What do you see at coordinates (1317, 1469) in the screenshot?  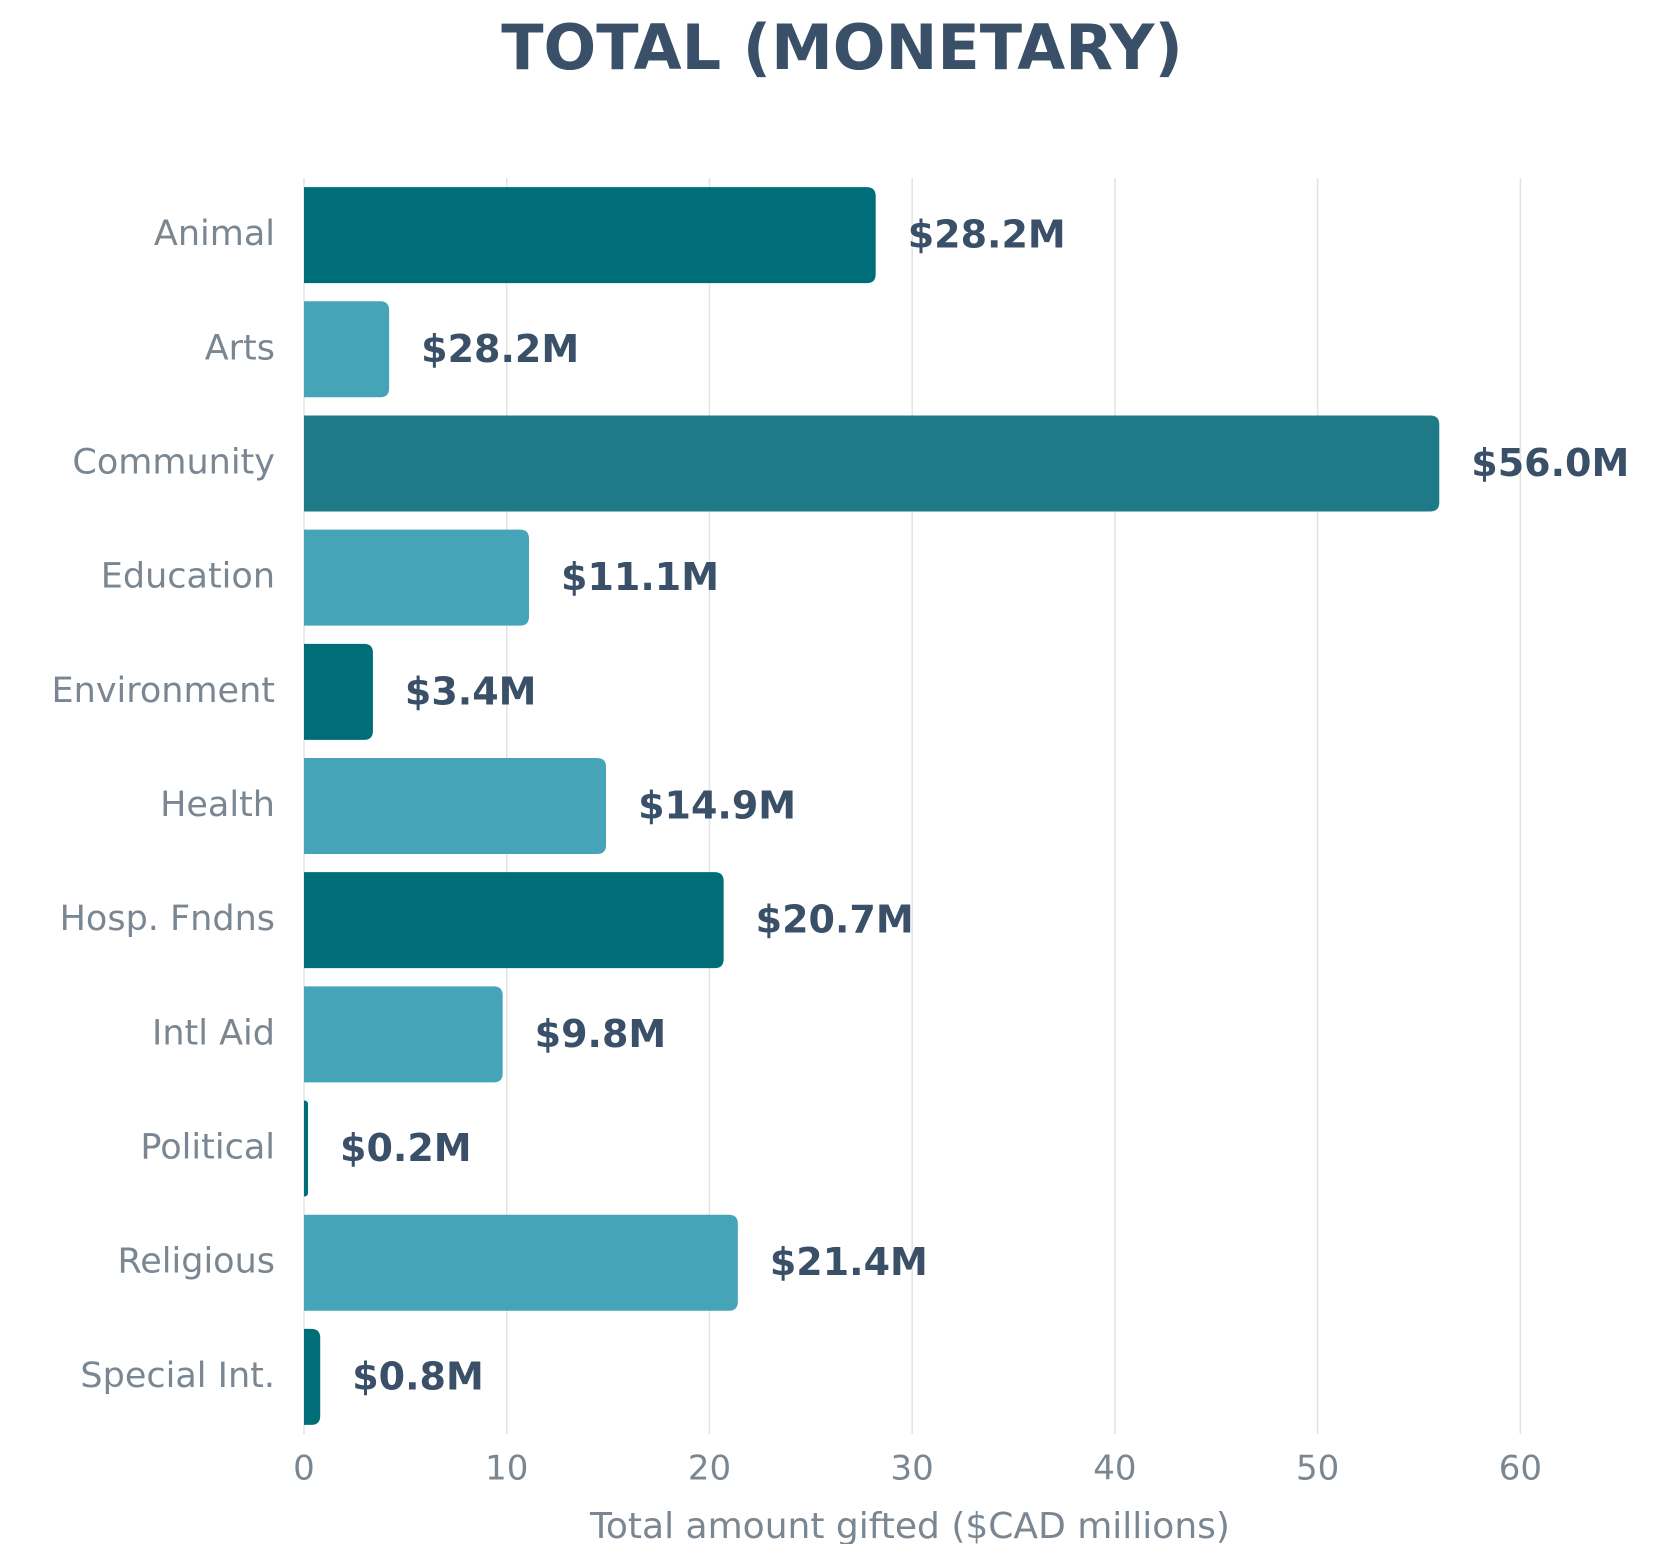 I see `x-tick-label: 50` at bounding box center [1317, 1469].